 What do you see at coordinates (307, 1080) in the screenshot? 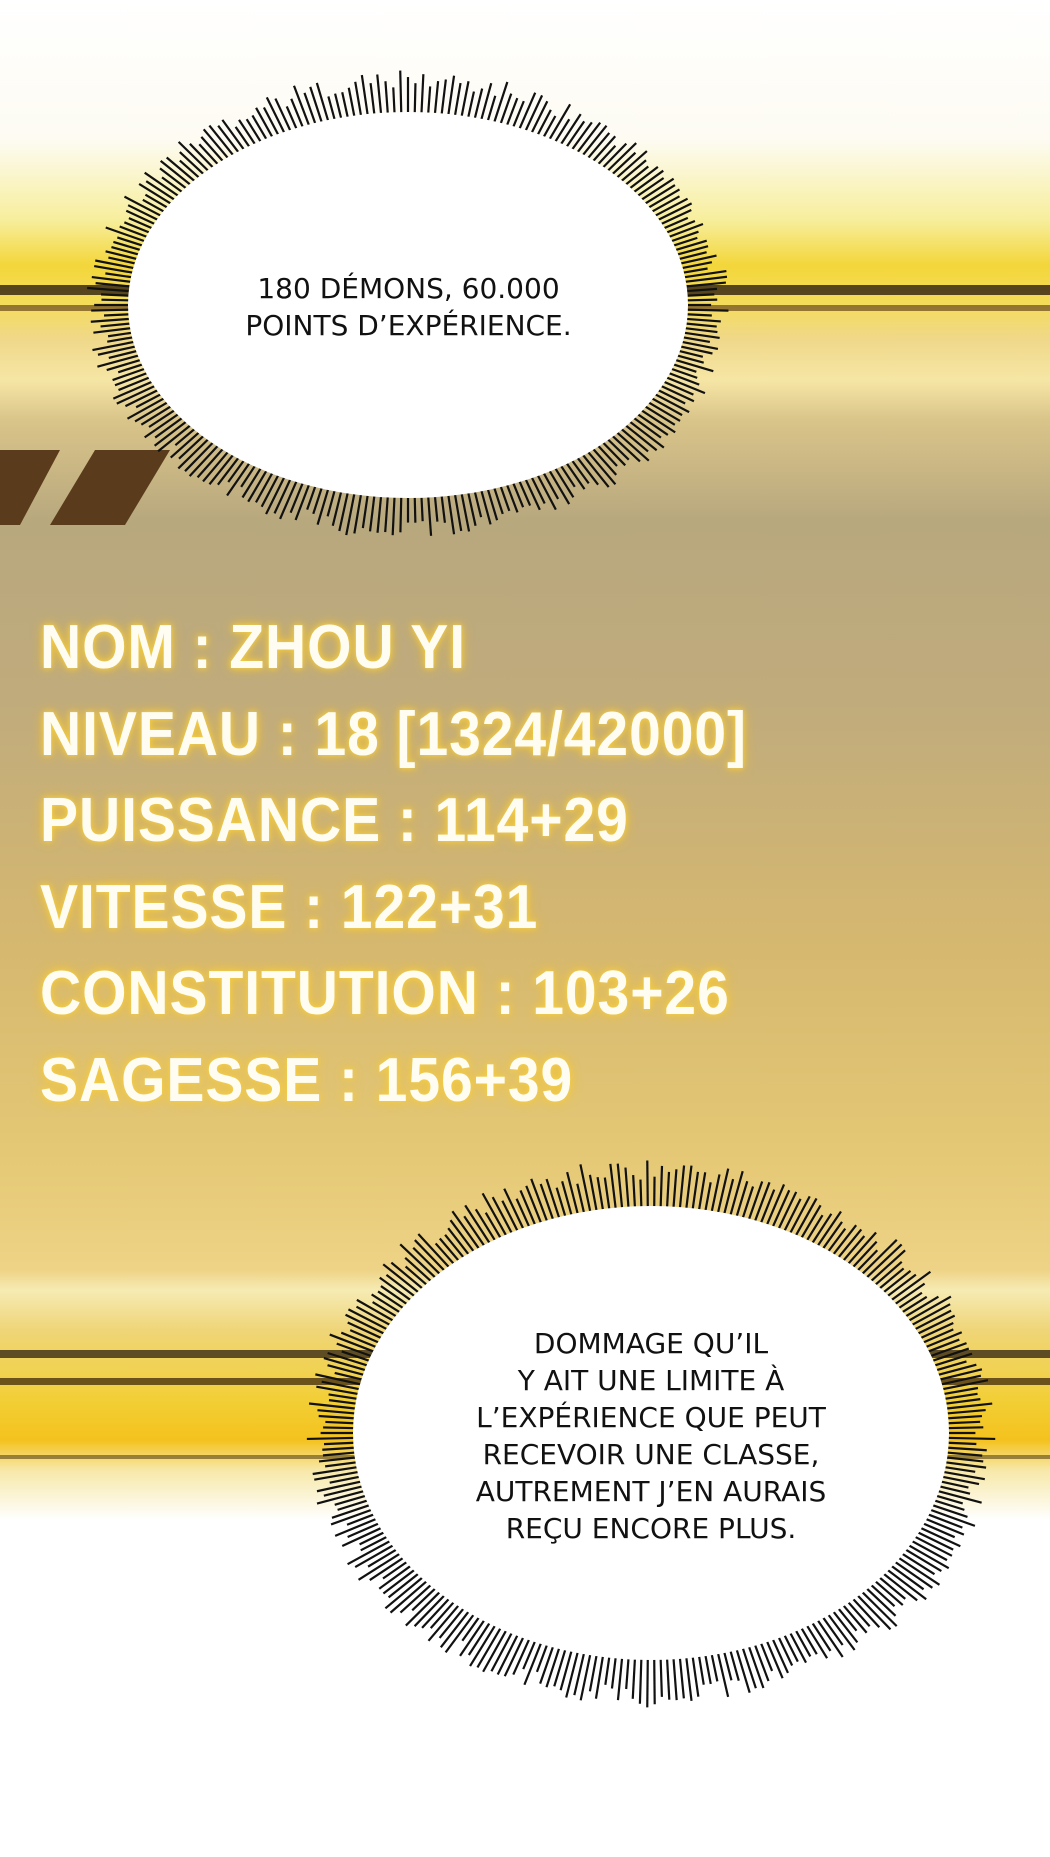
I see `stat-wisdom: SAGESSE : 156+39` at bounding box center [307, 1080].